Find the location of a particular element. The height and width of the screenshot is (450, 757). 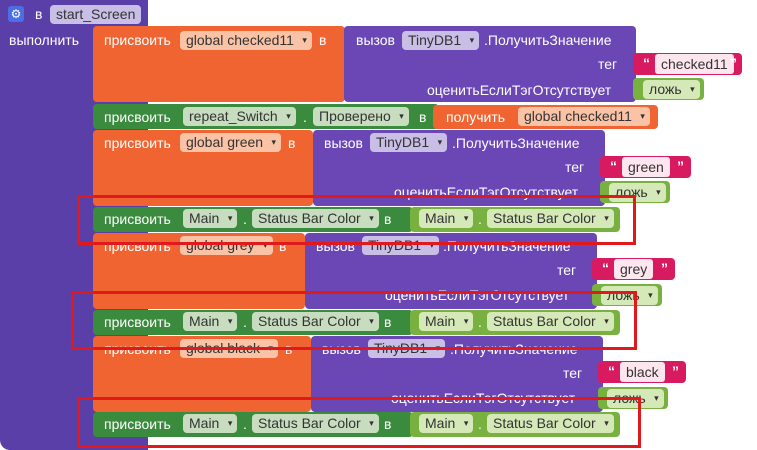

gear-icon: ⚙ is located at coordinates (16, 14).